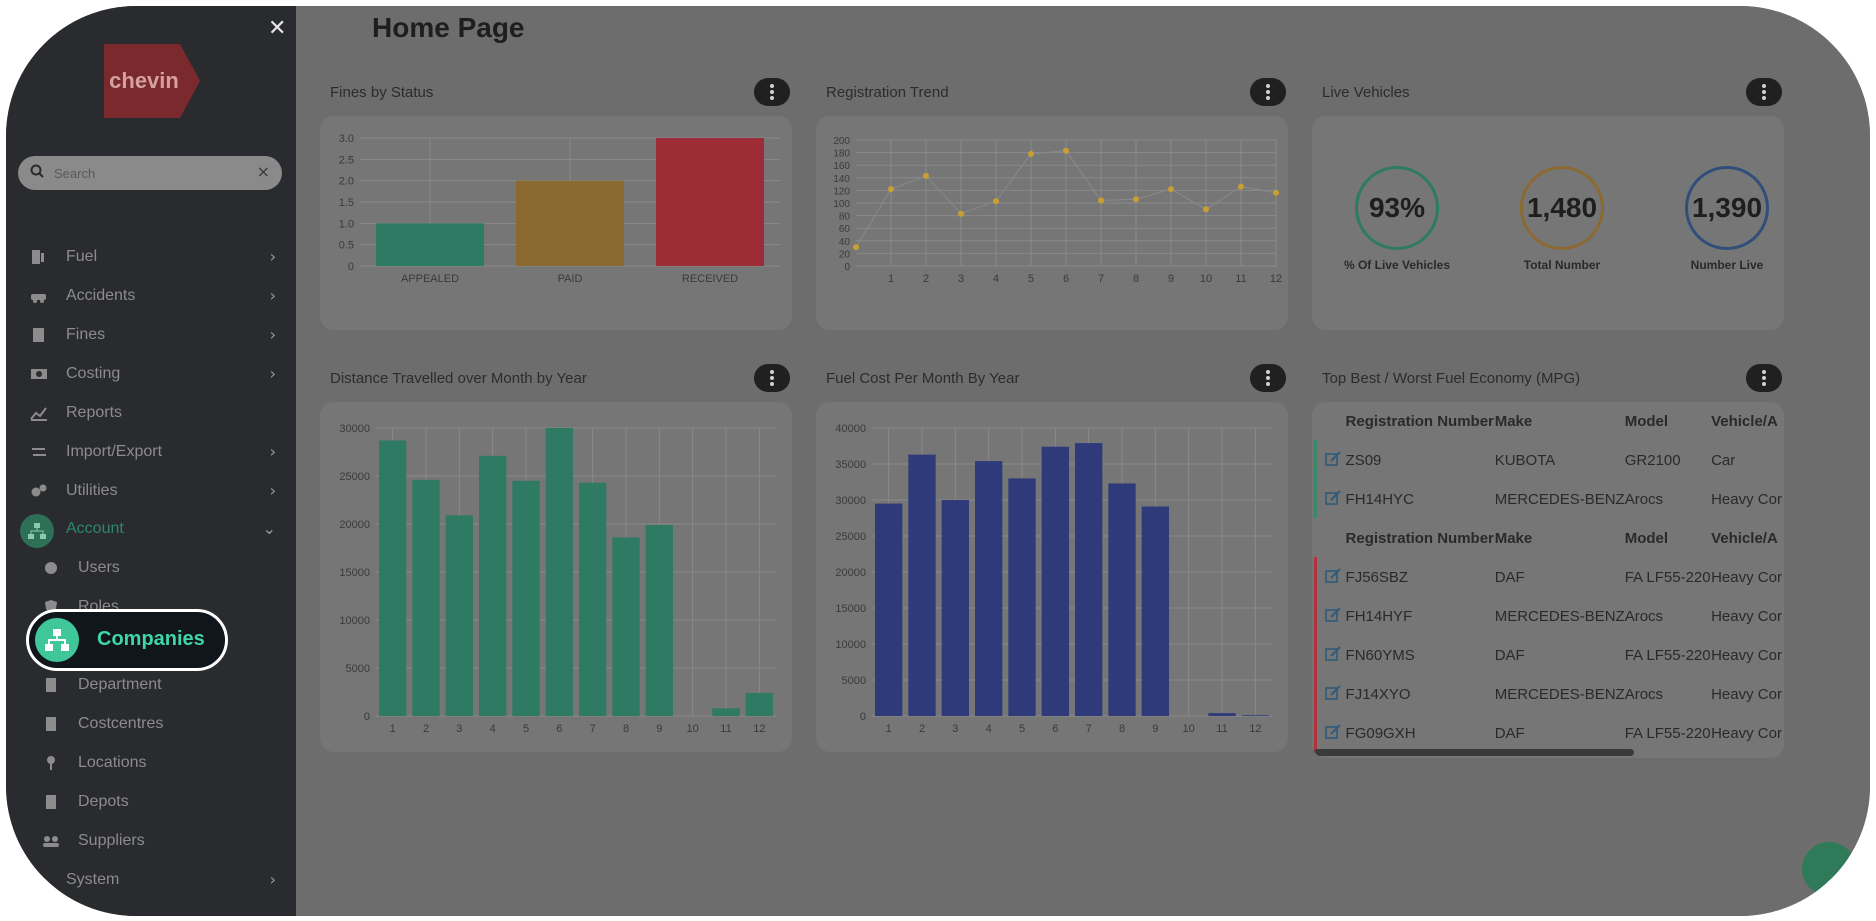 The width and height of the screenshot is (1876, 921). I want to click on sidebar-item-reports: Reports, so click(151, 413).